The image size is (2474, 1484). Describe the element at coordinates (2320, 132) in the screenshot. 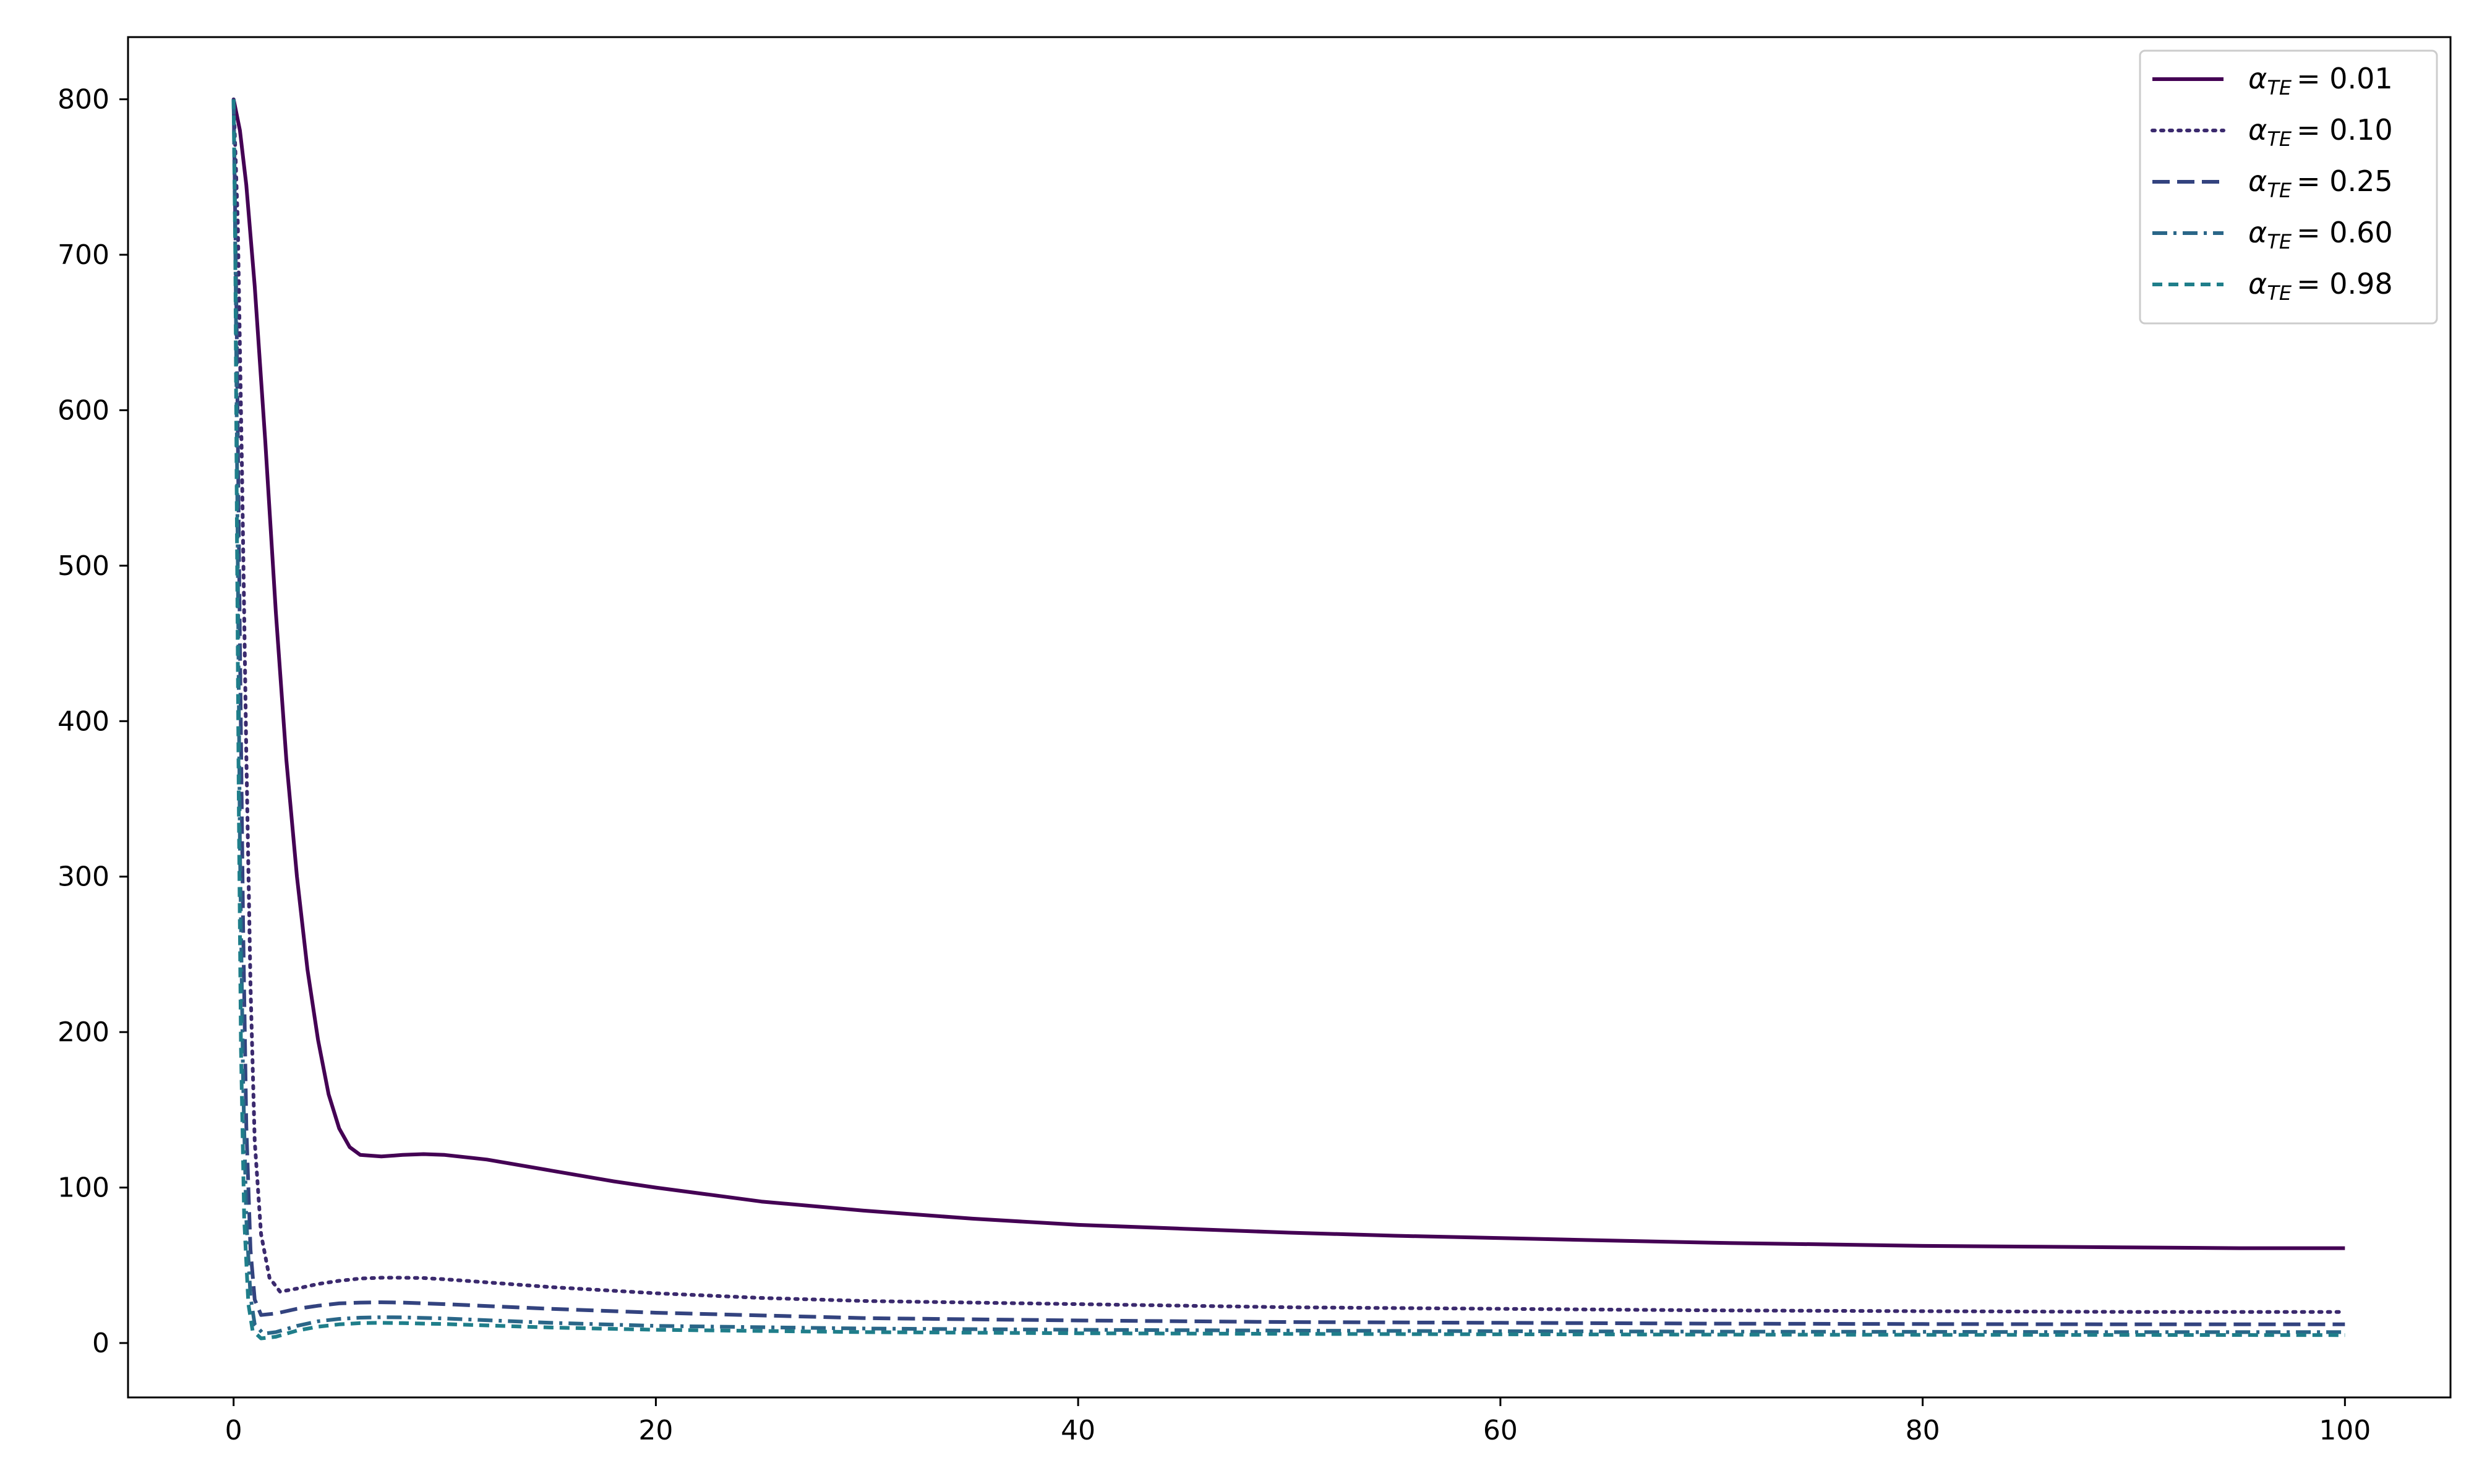

I see `legend-label: αTE = 0.10` at that location.